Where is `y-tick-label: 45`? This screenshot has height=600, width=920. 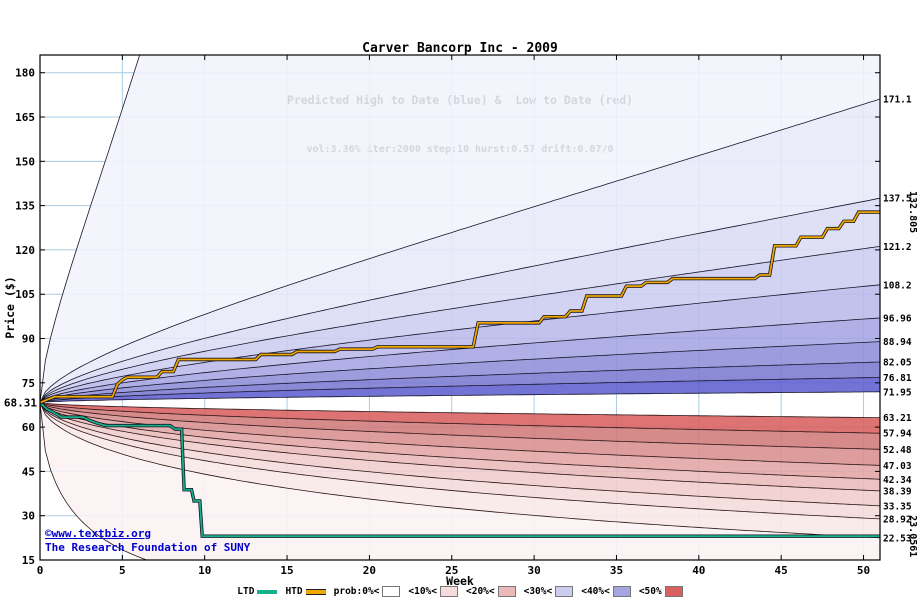 y-tick-label: 45 is located at coordinates (28, 471).